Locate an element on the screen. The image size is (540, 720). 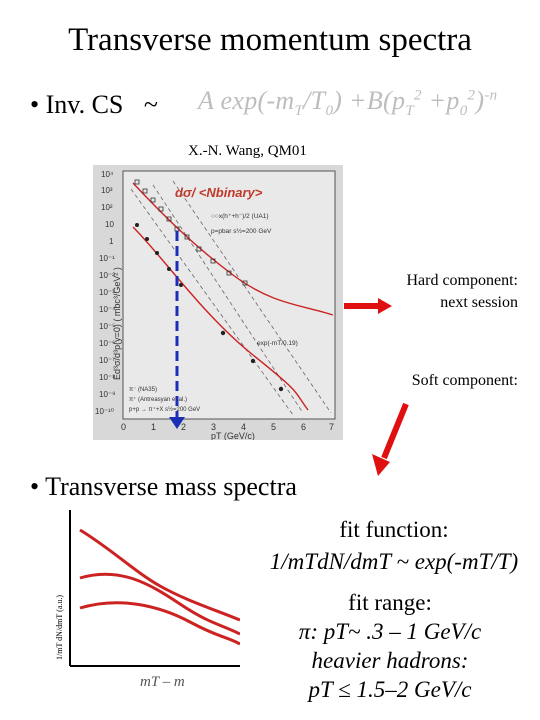
x-tick: 2 is located at coordinates (183, 427).